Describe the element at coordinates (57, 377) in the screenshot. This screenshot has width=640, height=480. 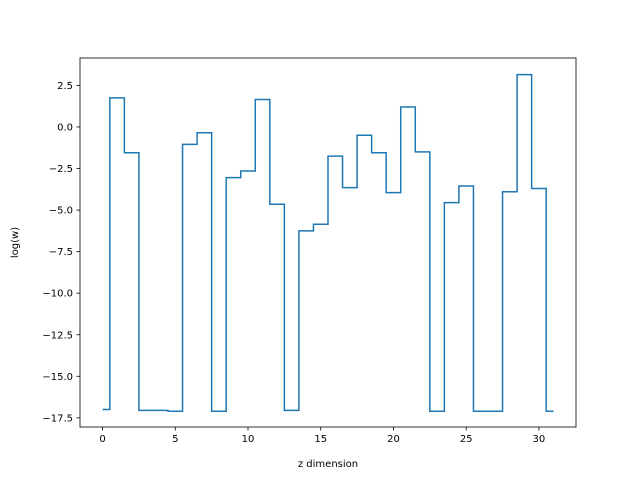
I see `y-tick-label: −15.0` at that location.